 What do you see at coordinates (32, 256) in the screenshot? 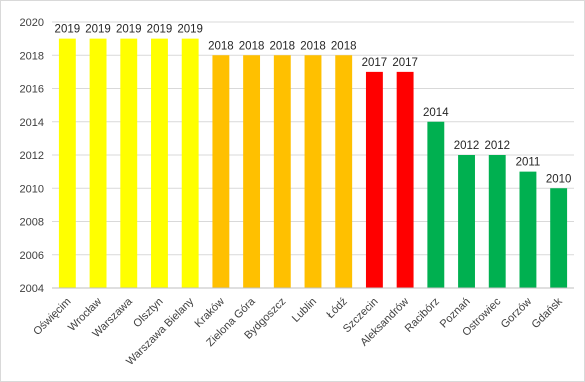
I see `y-tick-label: 2006` at bounding box center [32, 256].